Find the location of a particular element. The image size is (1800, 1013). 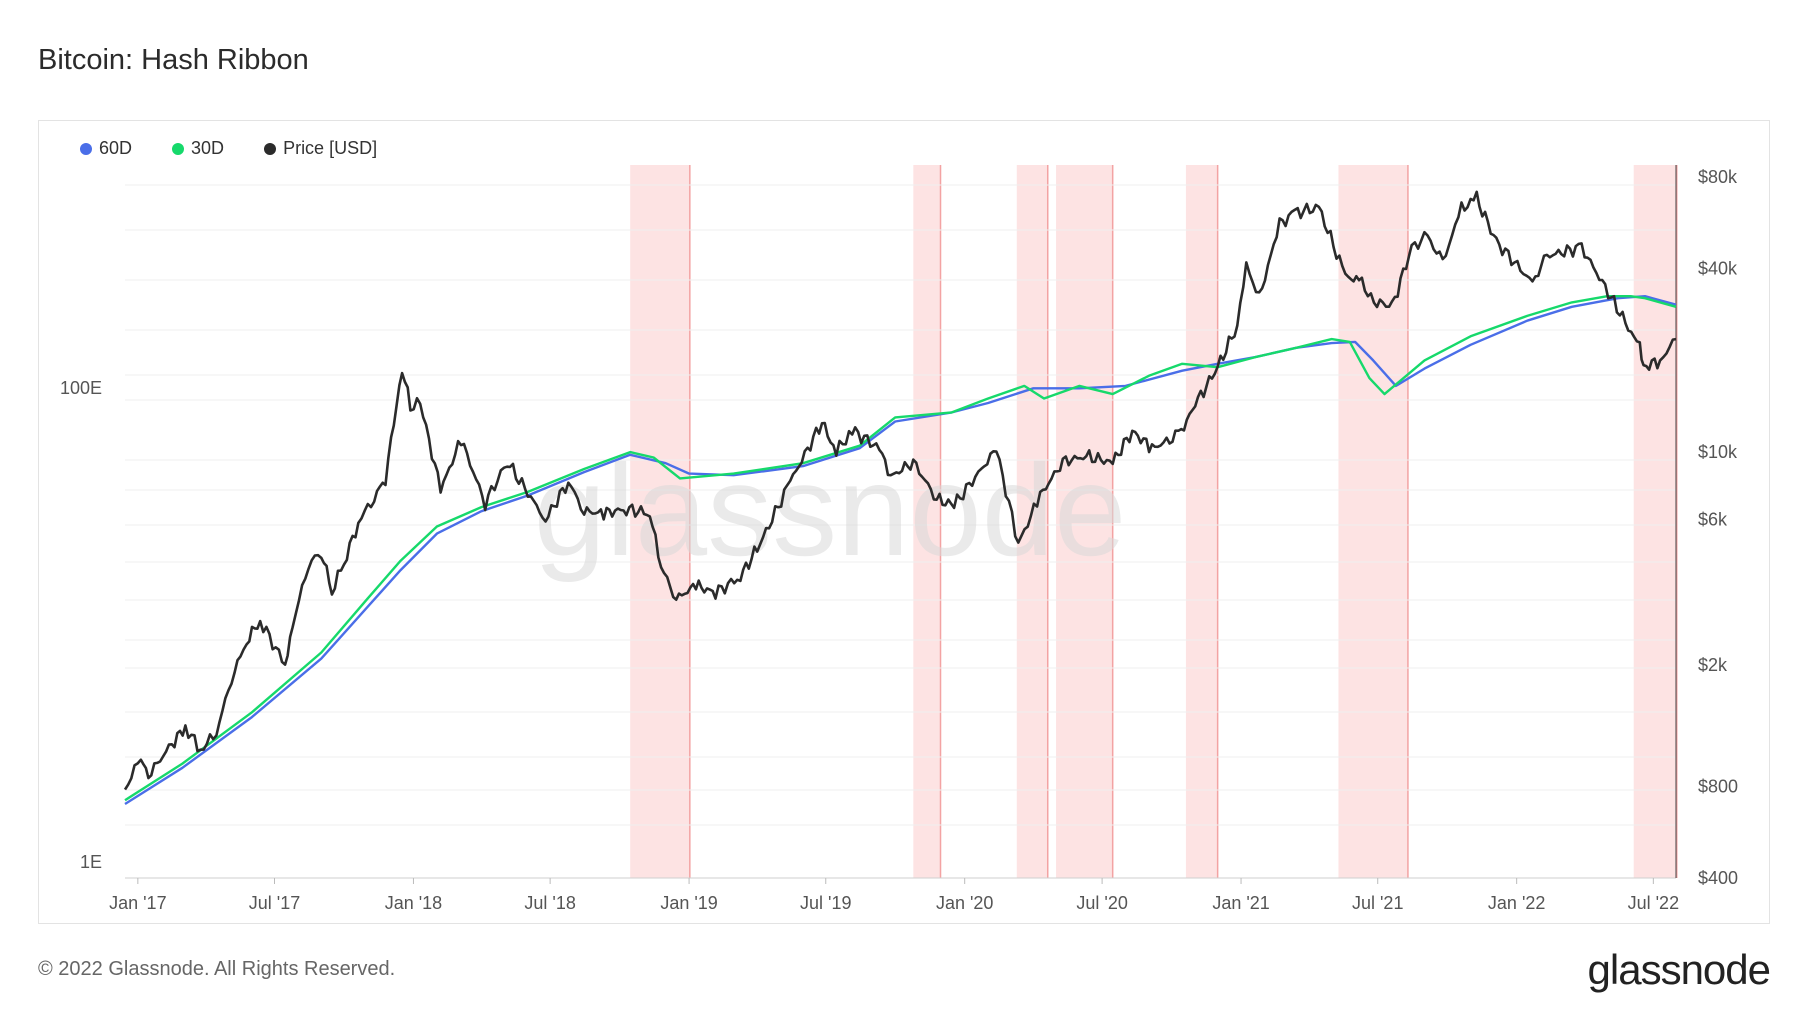

left-tick-label: 100E is located at coordinates (81, 388).